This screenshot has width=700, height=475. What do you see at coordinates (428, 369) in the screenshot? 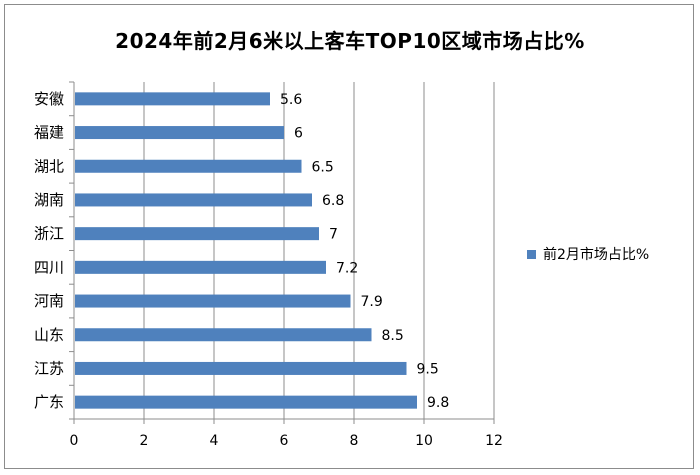
I see `data-label-8: 9.5` at bounding box center [428, 369].